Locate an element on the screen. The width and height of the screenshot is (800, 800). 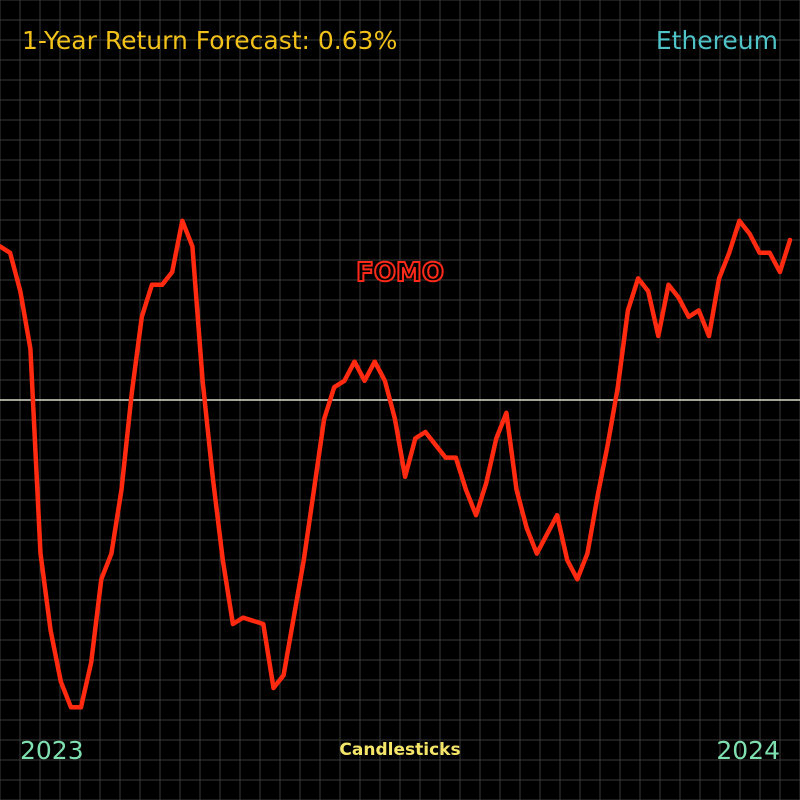
end-year-label: 2024 is located at coordinates (748, 750).